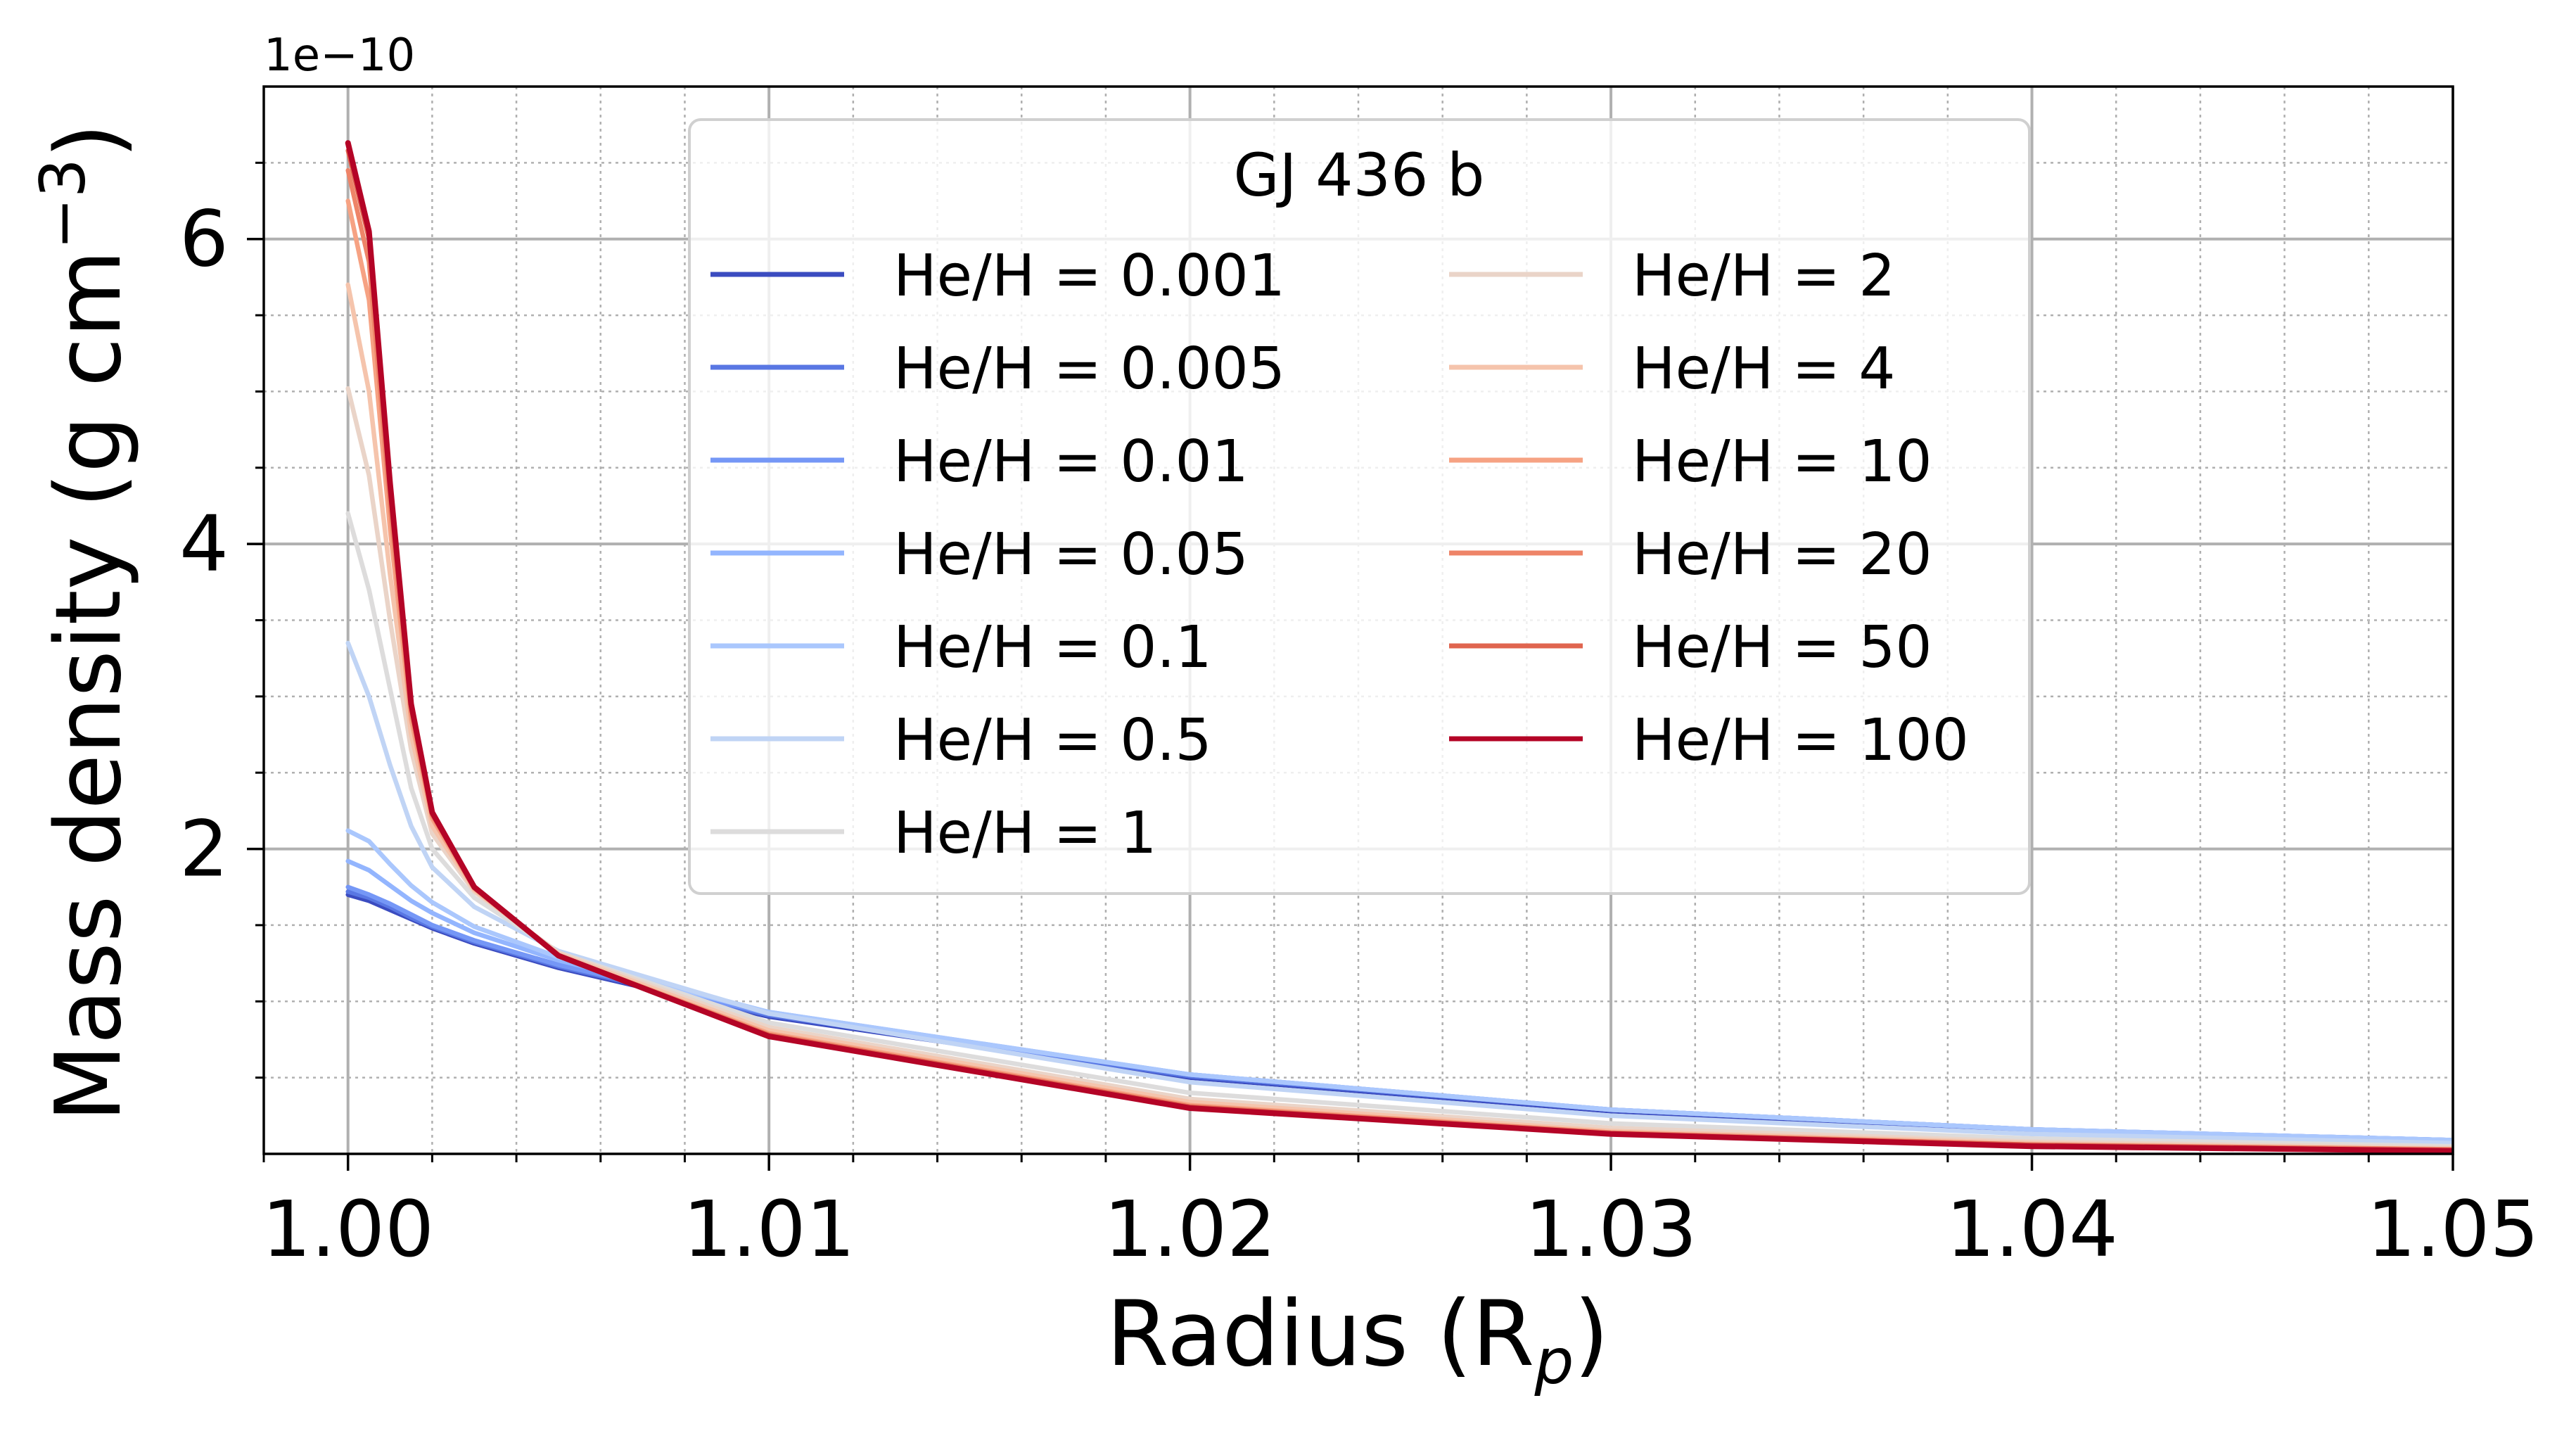 Image resolution: width=2576 pixels, height=1436 pixels. Describe the element at coordinates (1071, 554) in the screenshot. I see `legend-label: He/H = 0.05` at that location.